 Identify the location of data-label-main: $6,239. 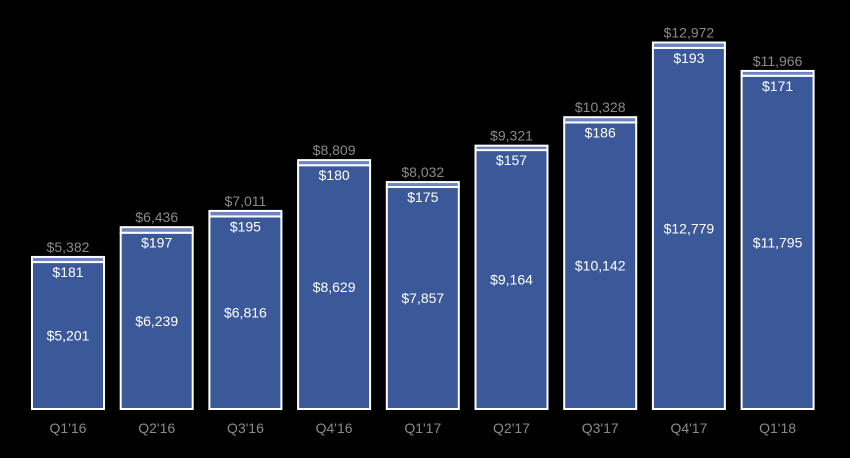
(156, 321).